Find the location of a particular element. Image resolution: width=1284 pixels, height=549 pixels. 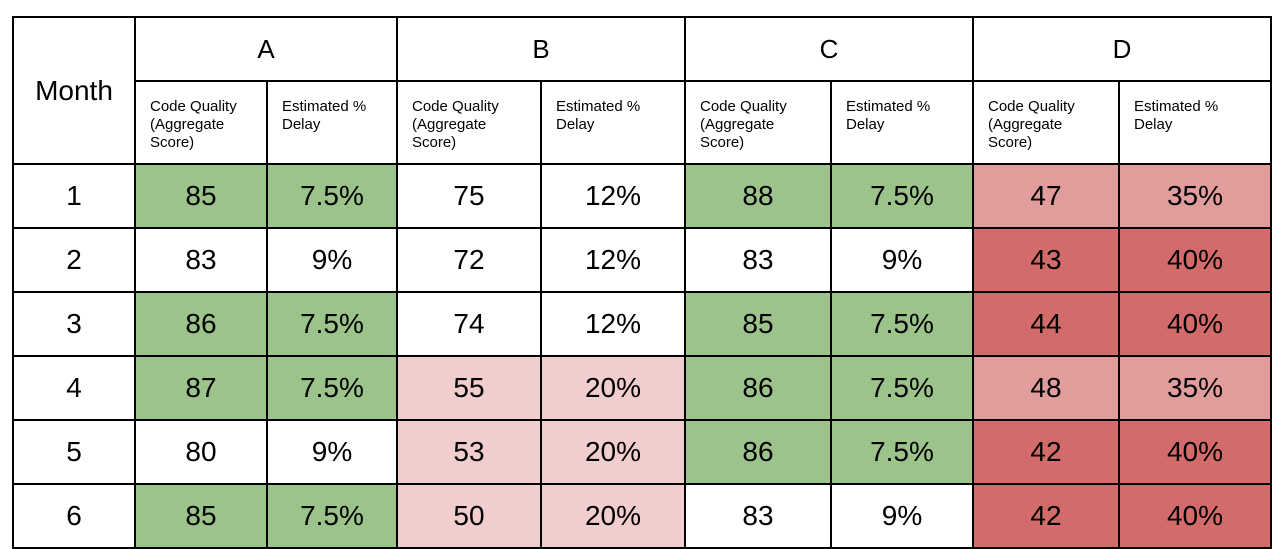

month-cell: 4 is located at coordinates (74, 388).